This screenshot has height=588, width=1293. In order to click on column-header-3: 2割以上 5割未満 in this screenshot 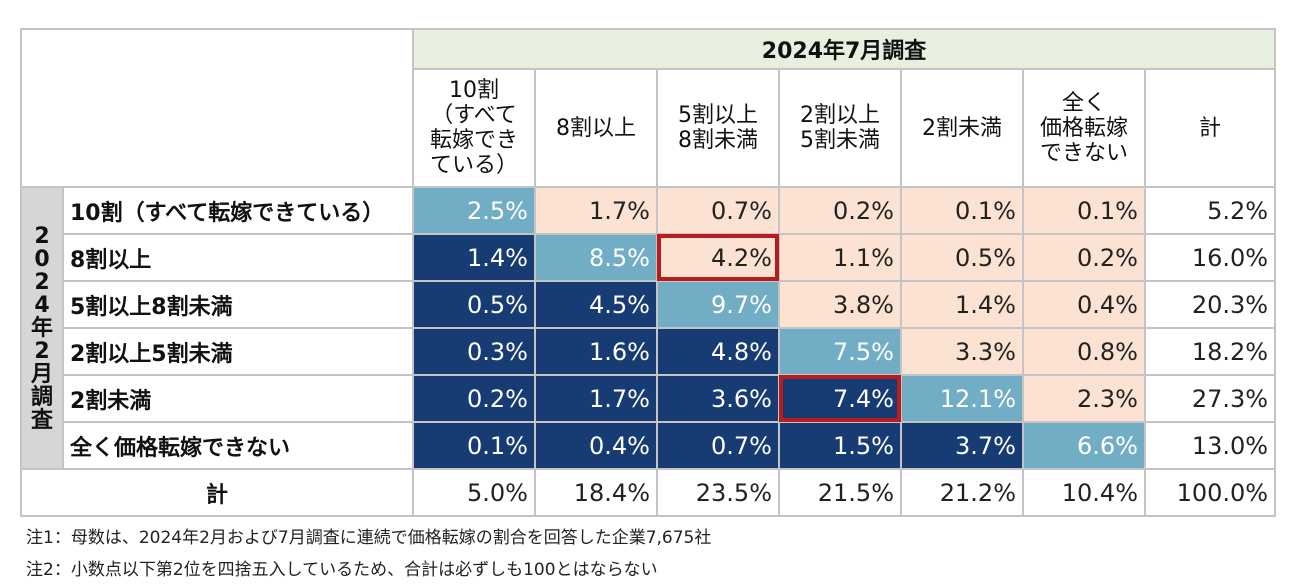, I will do `click(840, 128)`.